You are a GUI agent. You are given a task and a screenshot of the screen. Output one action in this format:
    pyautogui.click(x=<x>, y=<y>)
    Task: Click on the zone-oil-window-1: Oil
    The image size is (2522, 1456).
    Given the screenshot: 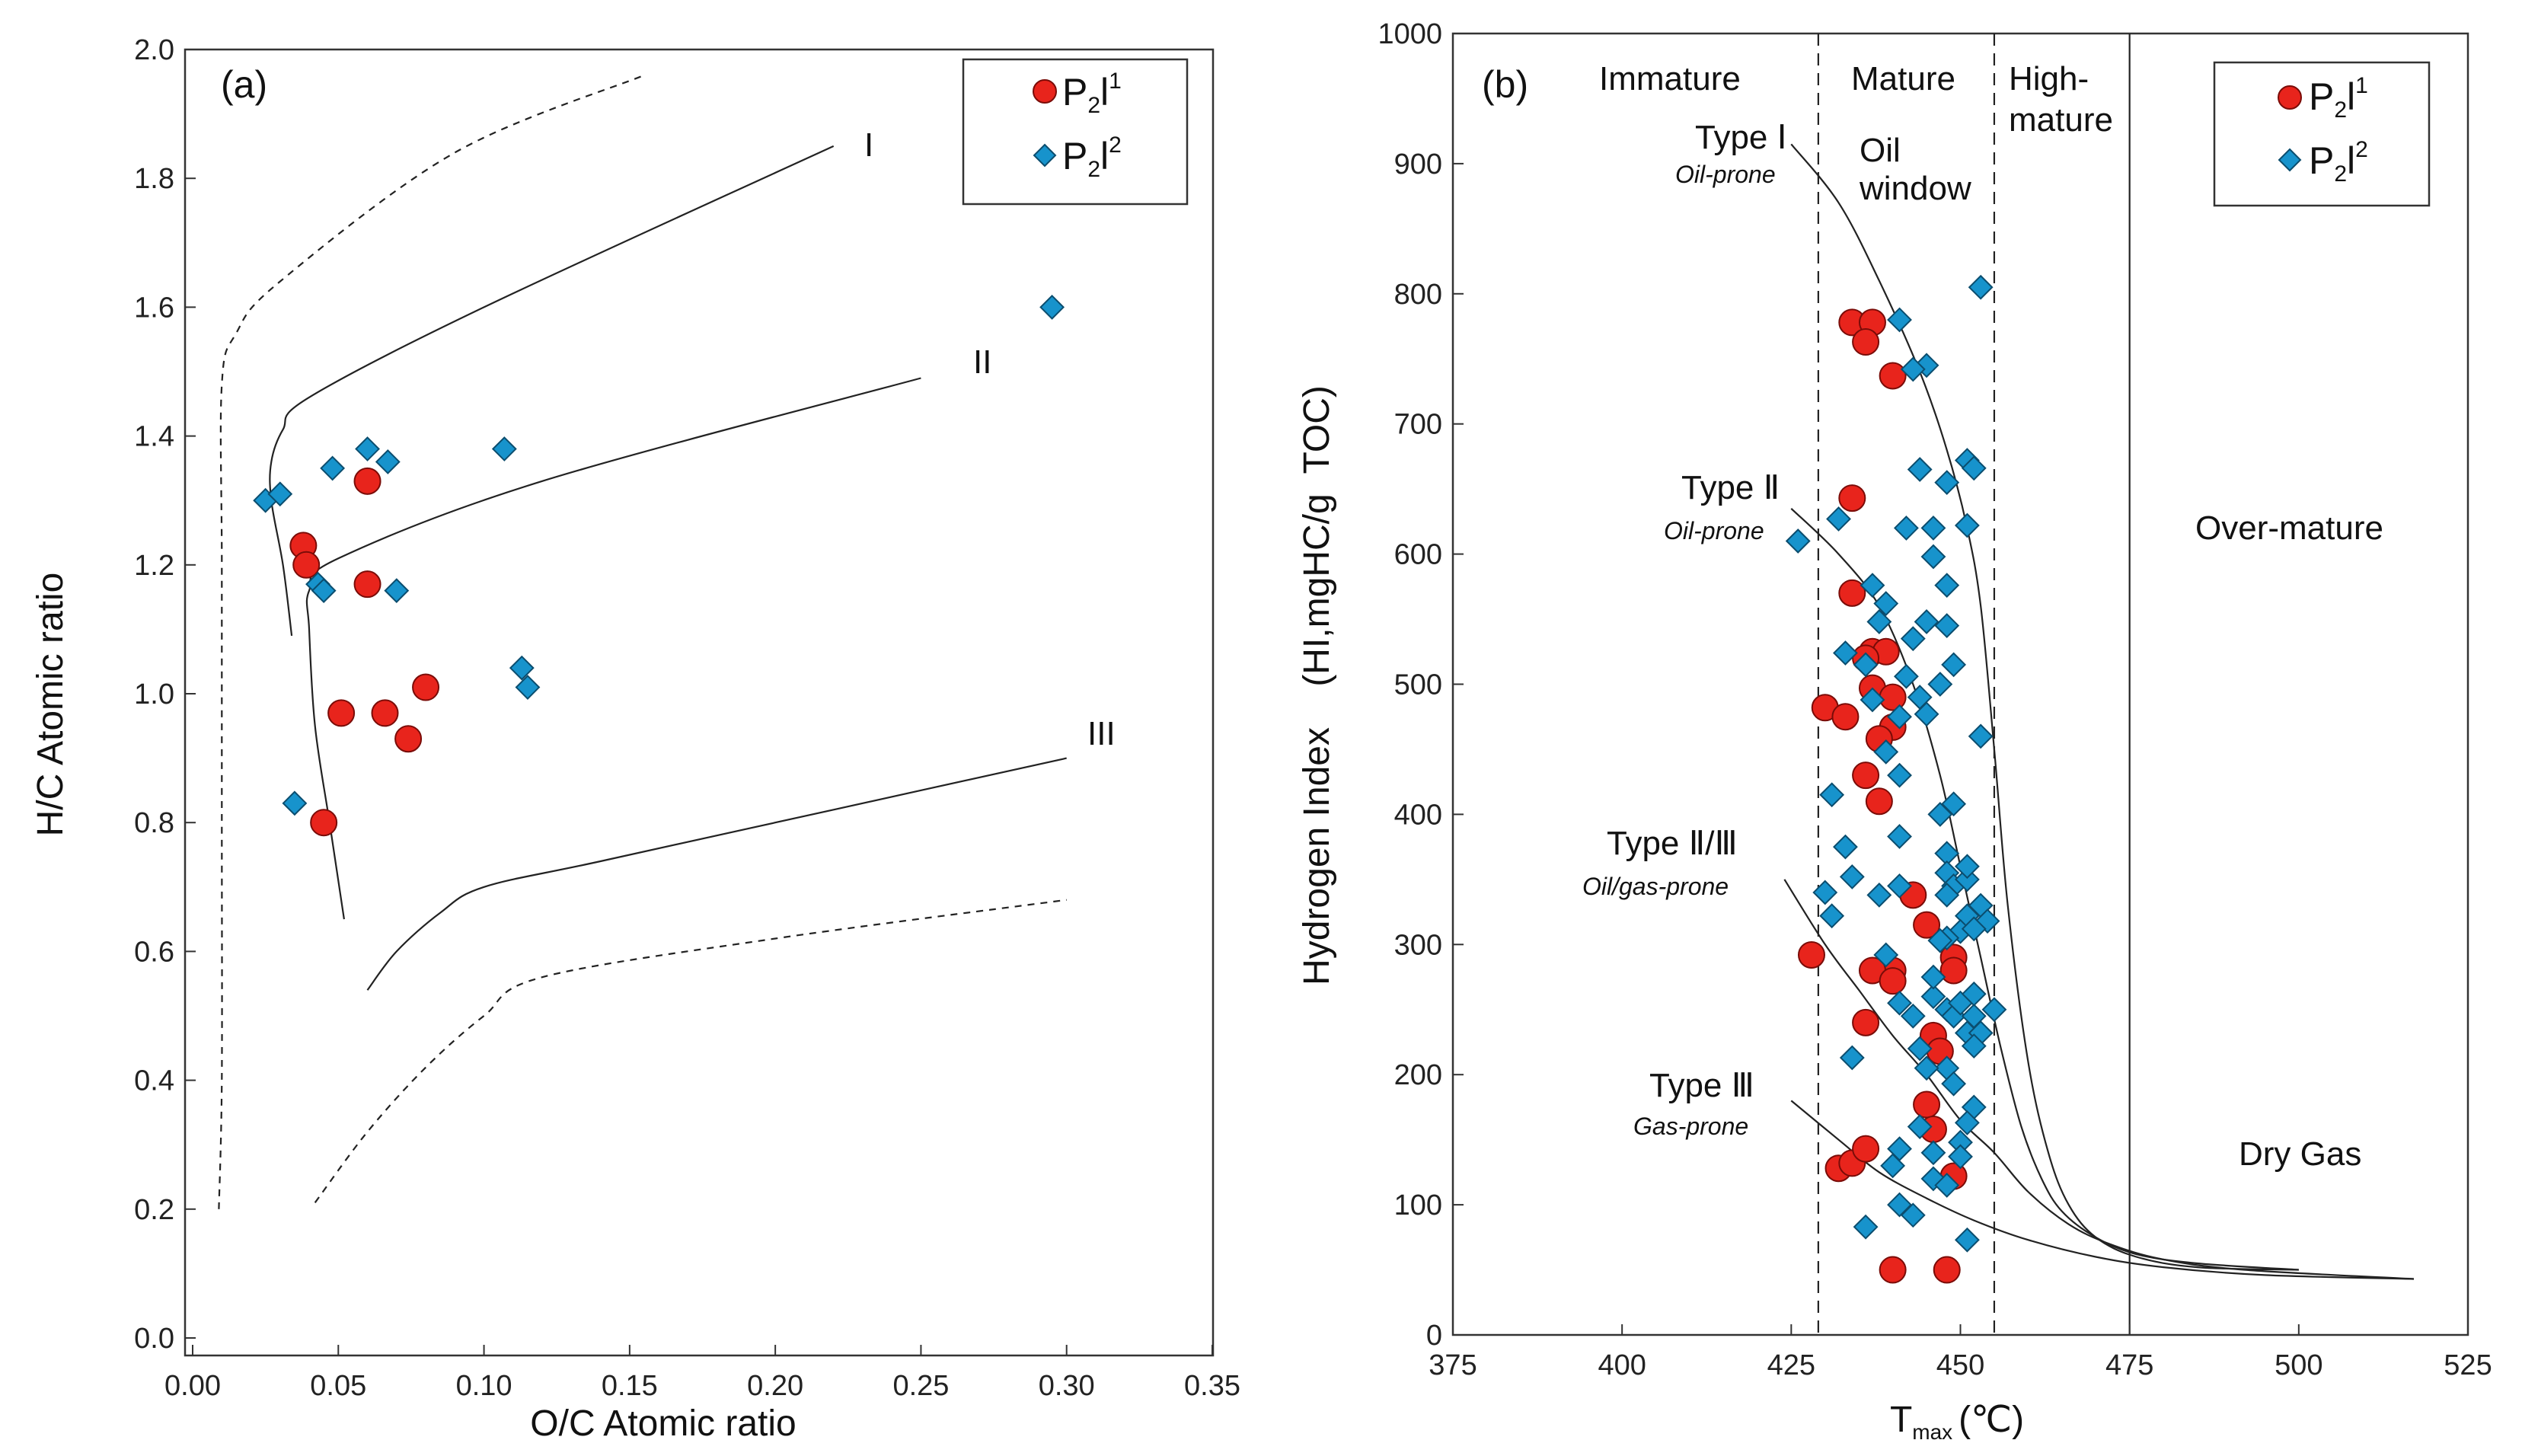 What is the action you would take?
    pyautogui.click(x=1880, y=150)
    